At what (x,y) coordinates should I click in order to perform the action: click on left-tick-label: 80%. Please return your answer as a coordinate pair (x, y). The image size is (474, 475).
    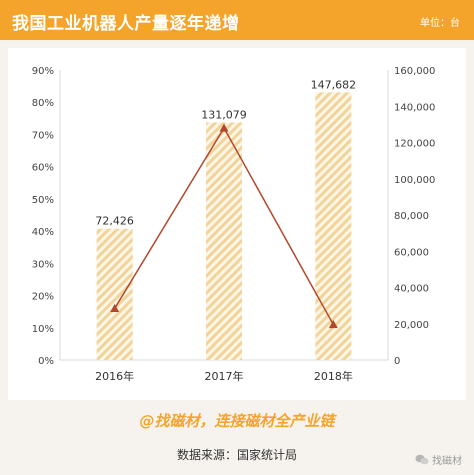
    Looking at the image, I should click on (43, 103).